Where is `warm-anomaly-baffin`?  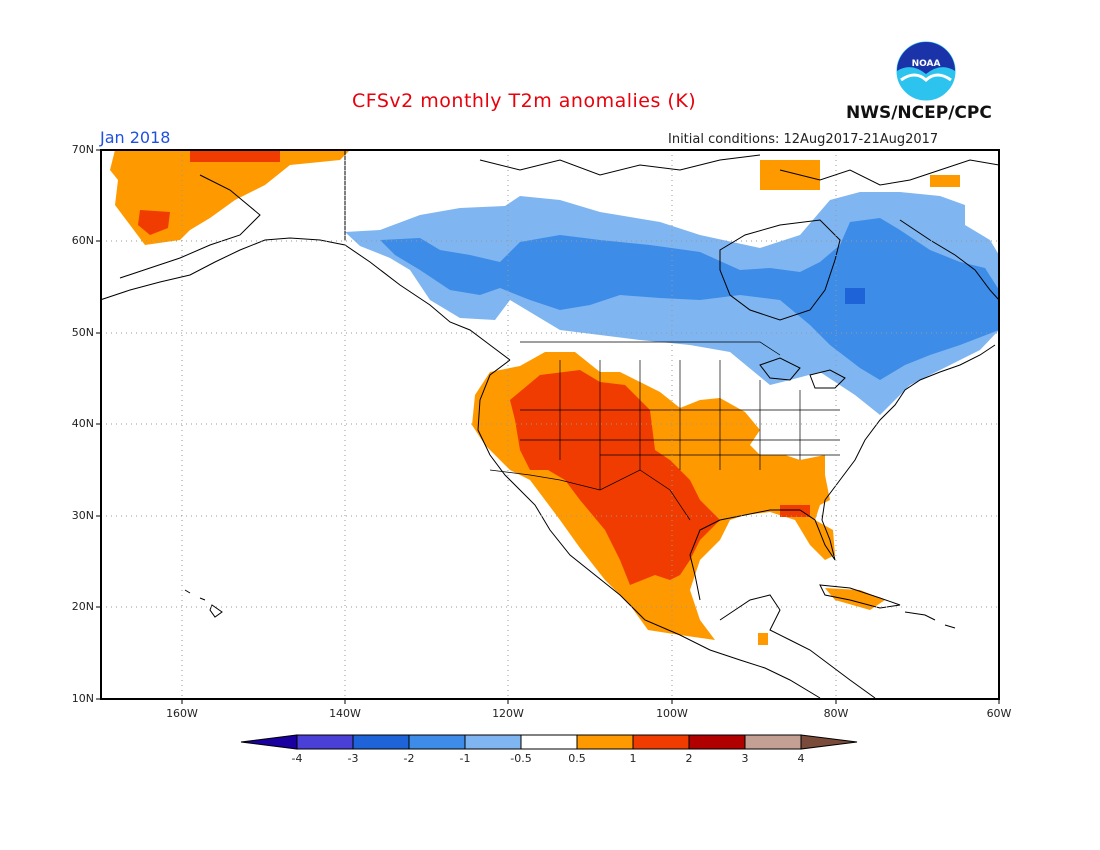
warm-anomaly-baffin is located at coordinates (790, 175).